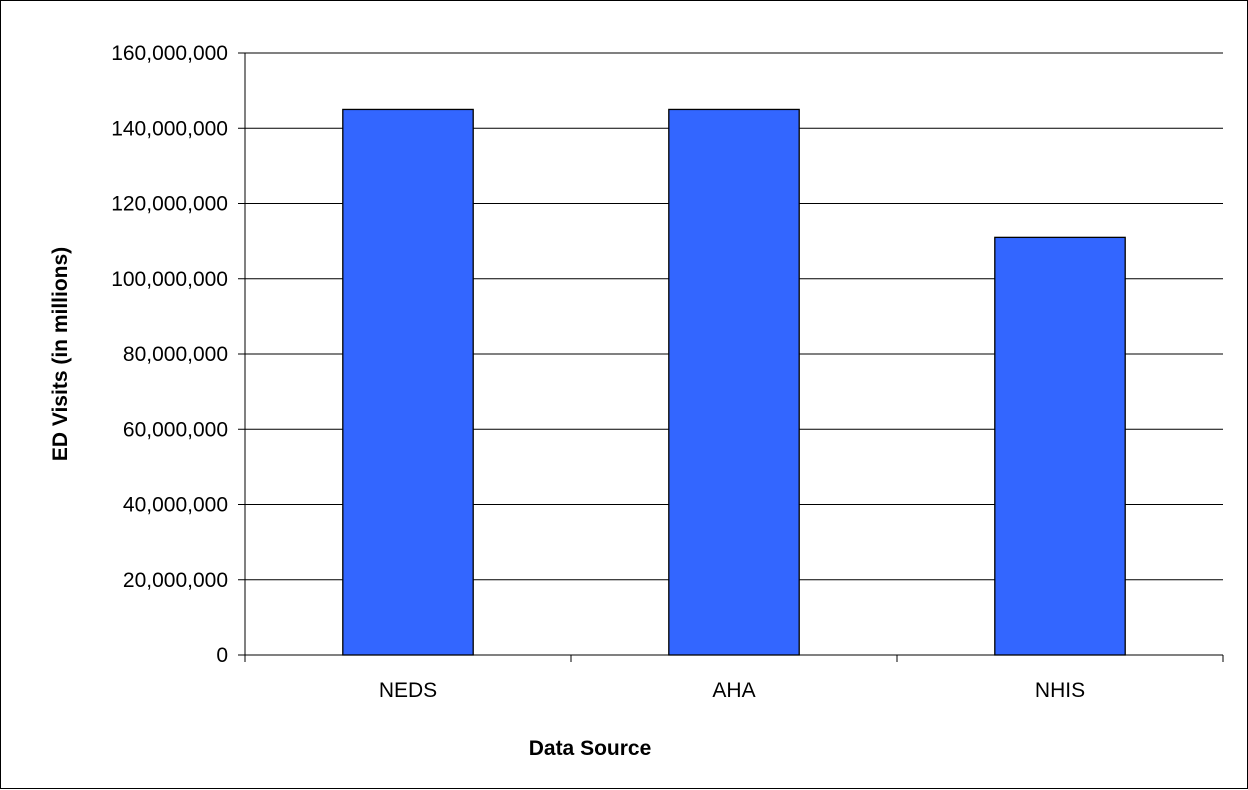 The image size is (1248, 790). What do you see at coordinates (169, 279) in the screenshot?
I see `y-tick-label: 100,000,000` at bounding box center [169, 279].